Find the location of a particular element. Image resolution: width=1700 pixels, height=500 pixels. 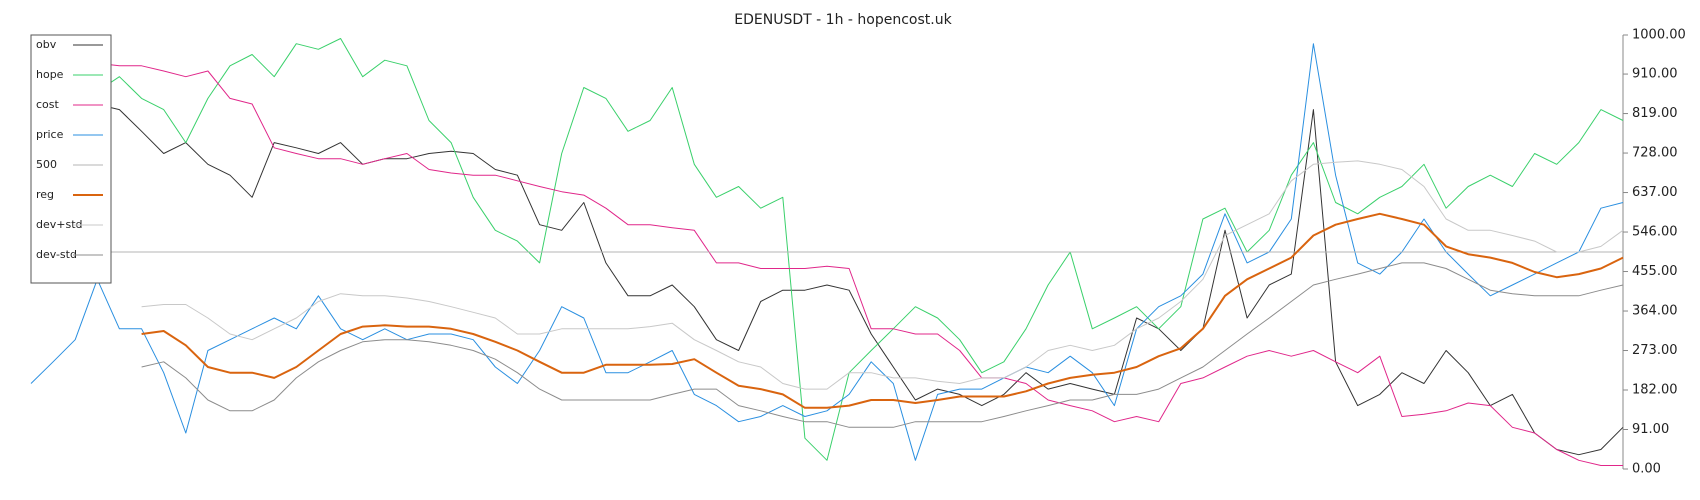

legend-label: 500 is located at coordinates (46, 164).